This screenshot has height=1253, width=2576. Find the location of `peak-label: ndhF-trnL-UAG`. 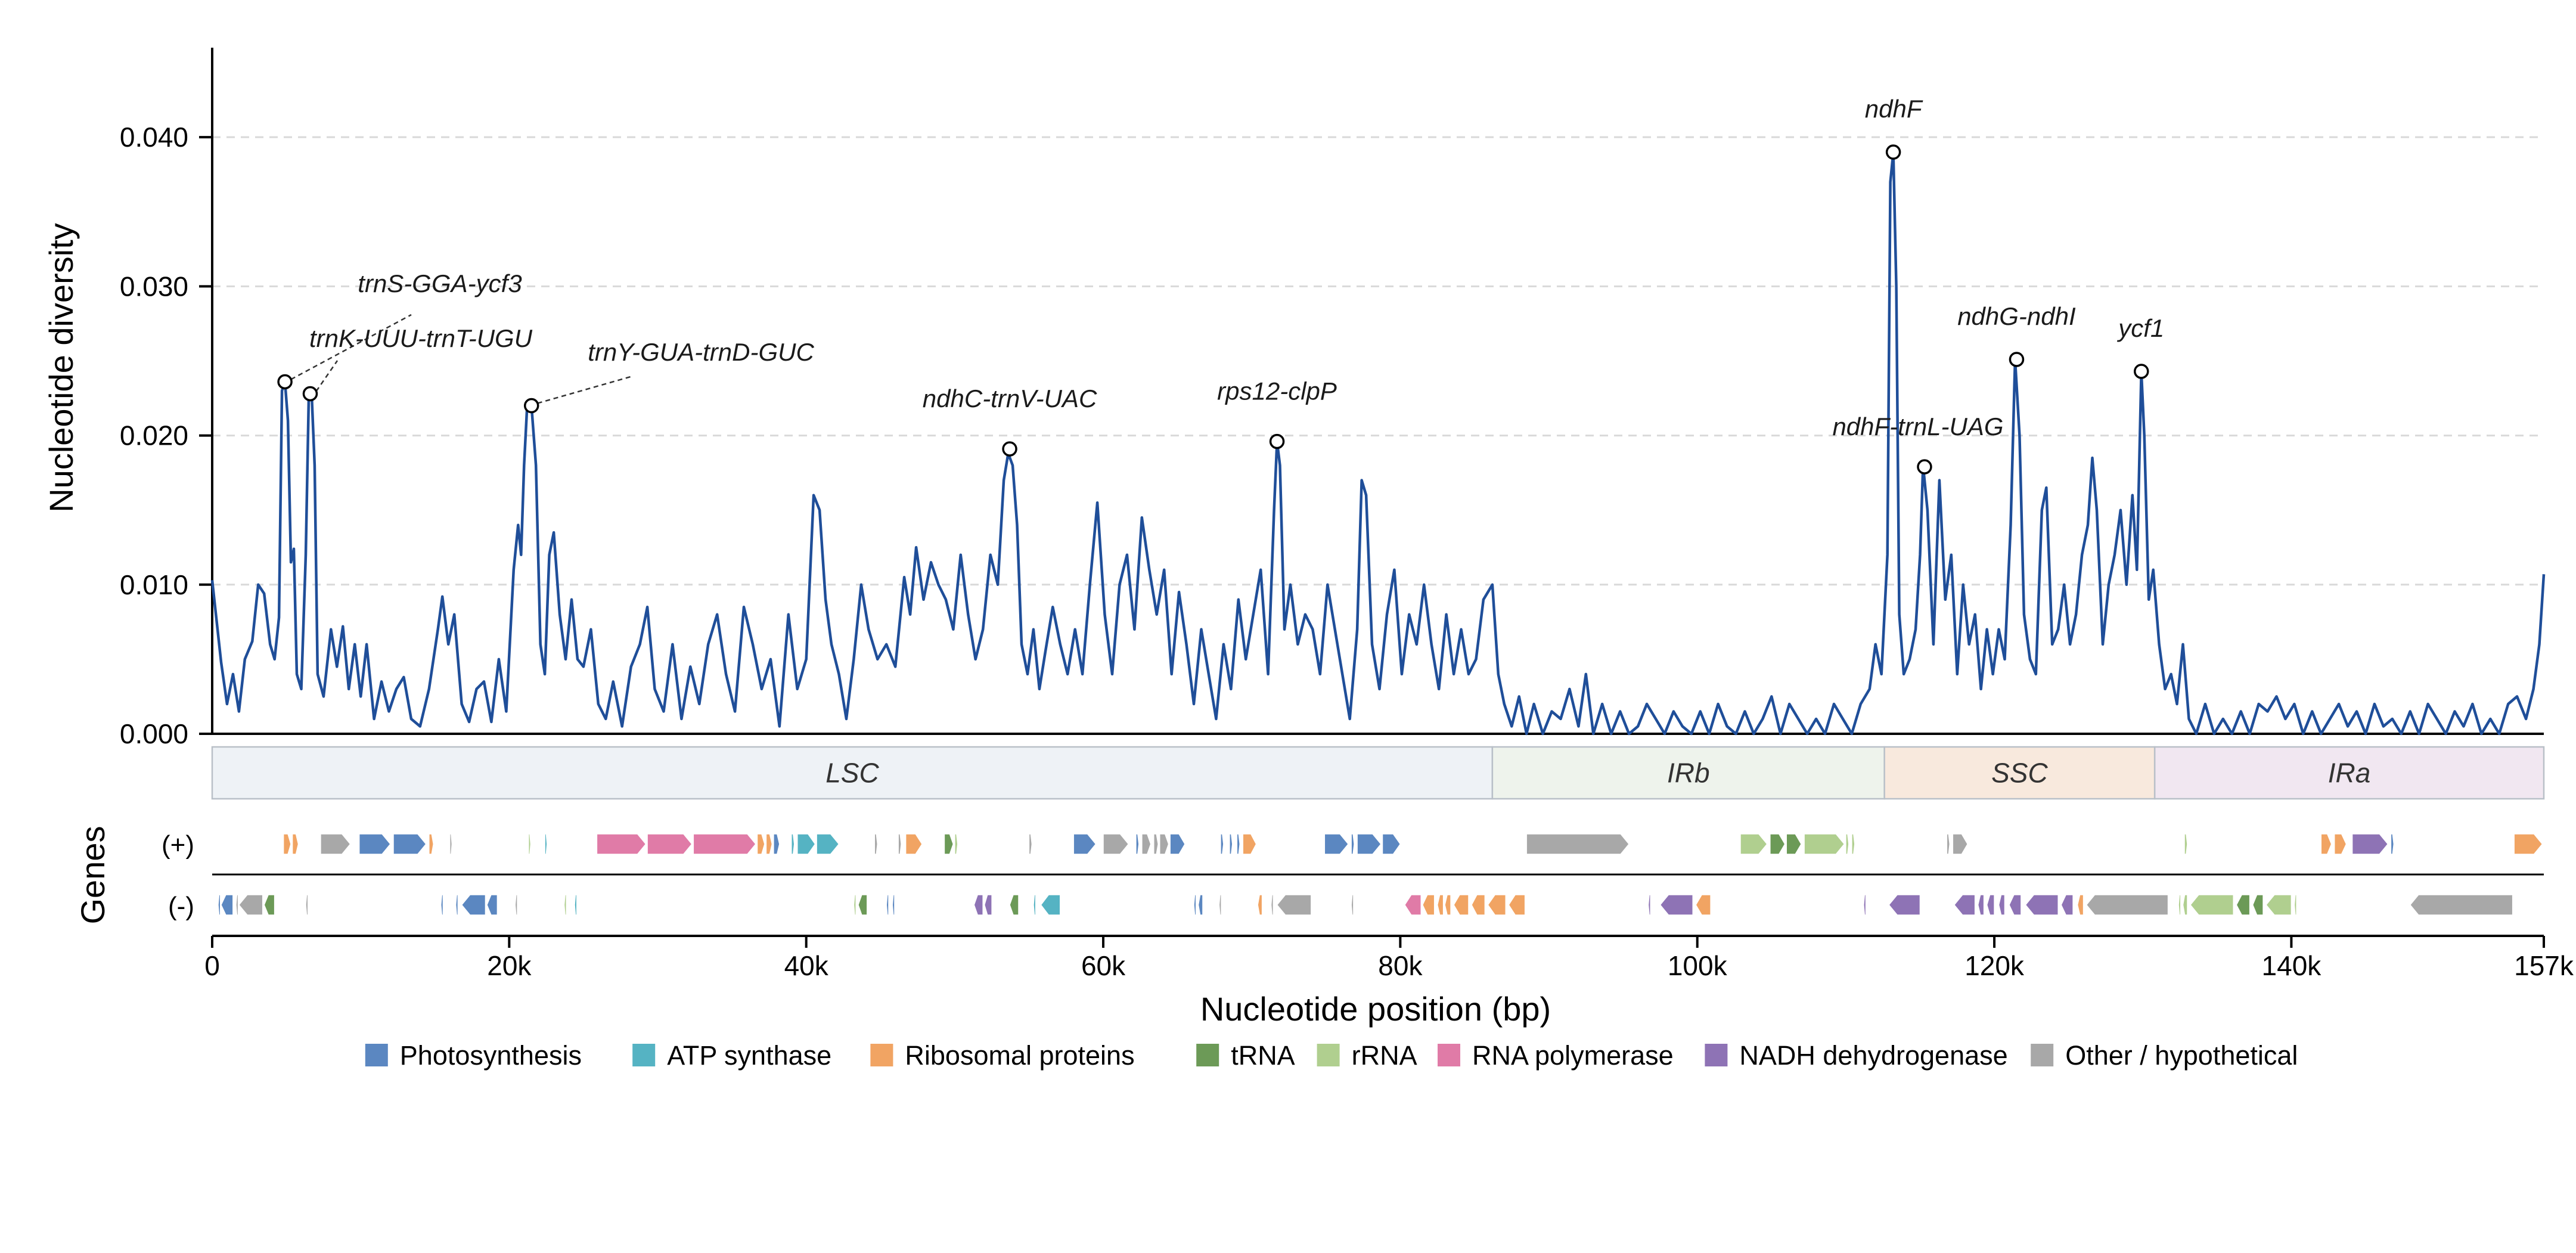

peak-label: ndhF-trnL-UAG is located at coordinates (1918, 427).